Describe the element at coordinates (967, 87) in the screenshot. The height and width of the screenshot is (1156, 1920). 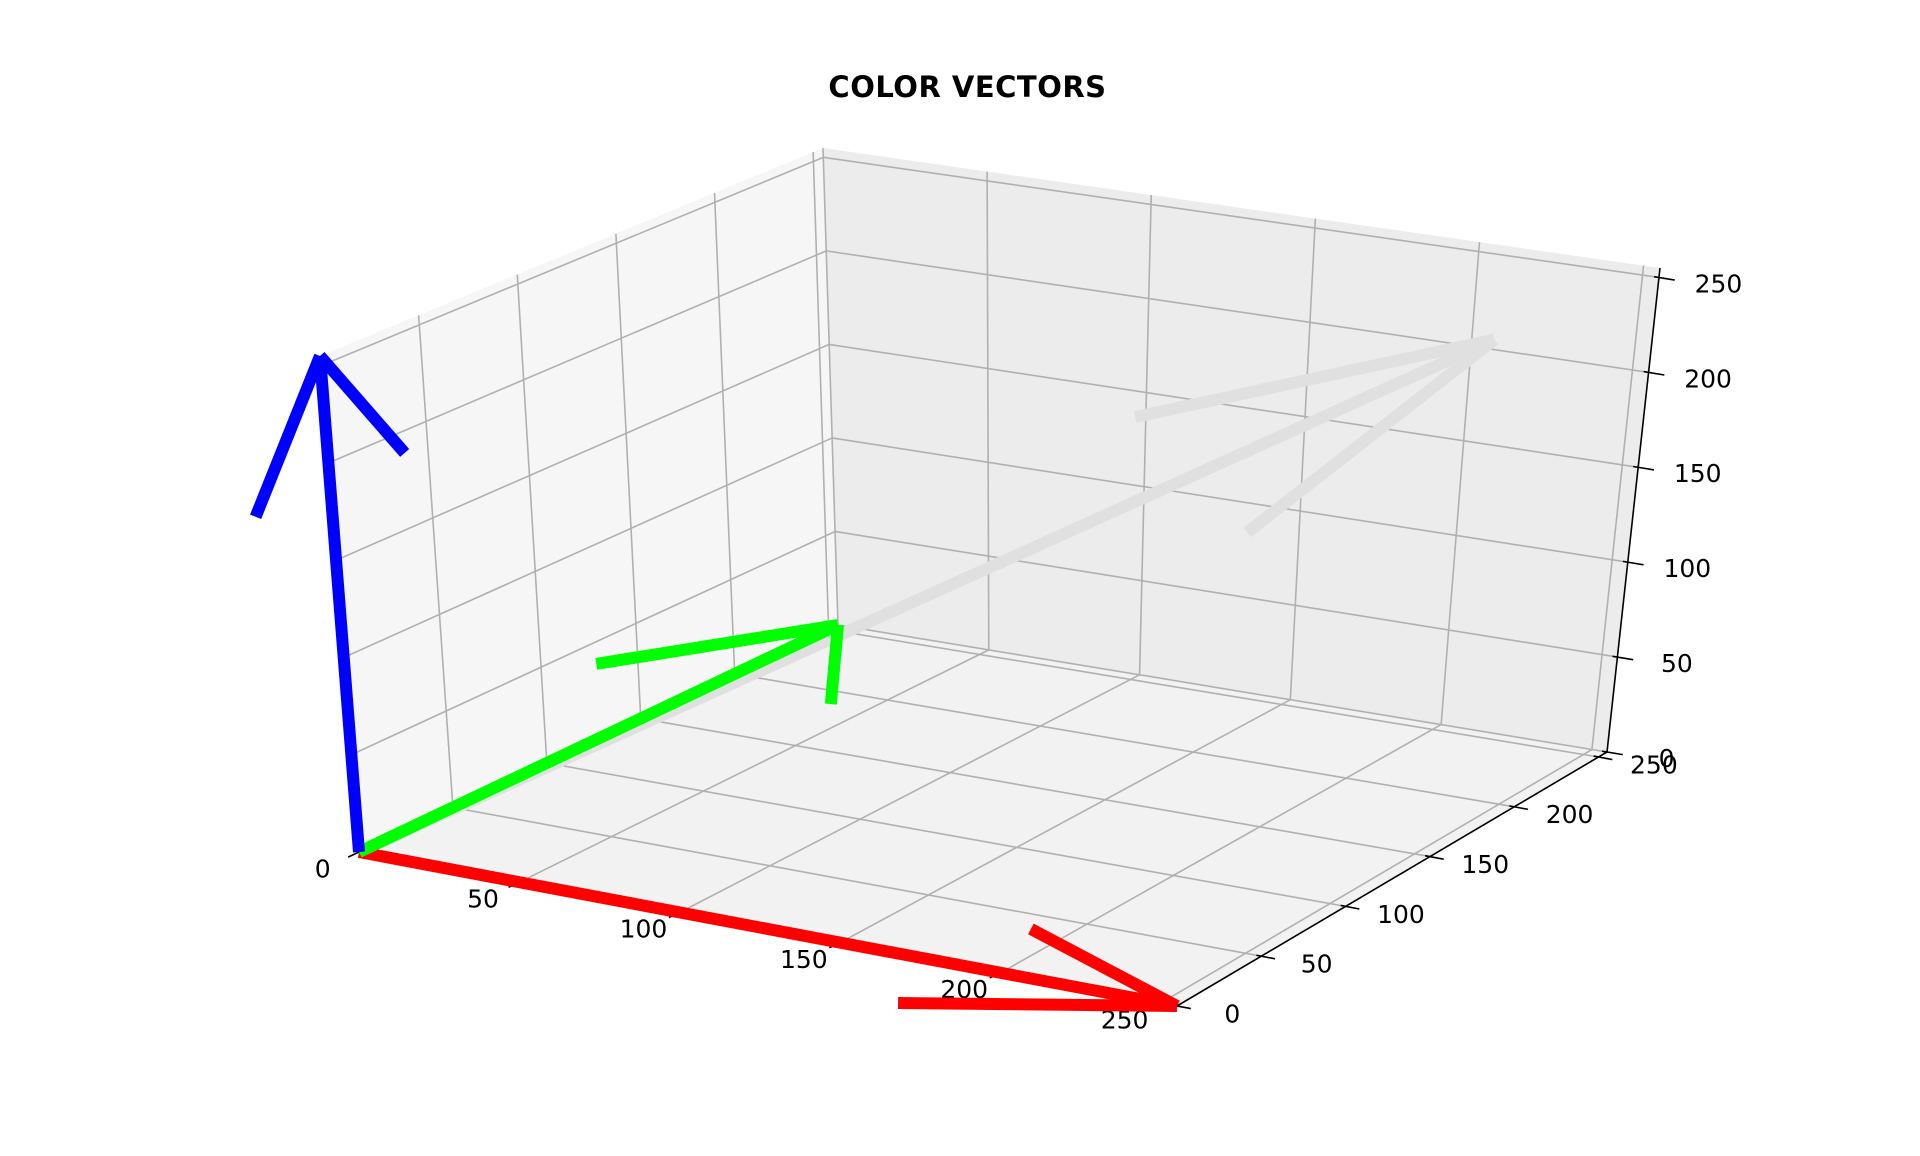
I see `chart-title: COLOR VECTORS` at that location.